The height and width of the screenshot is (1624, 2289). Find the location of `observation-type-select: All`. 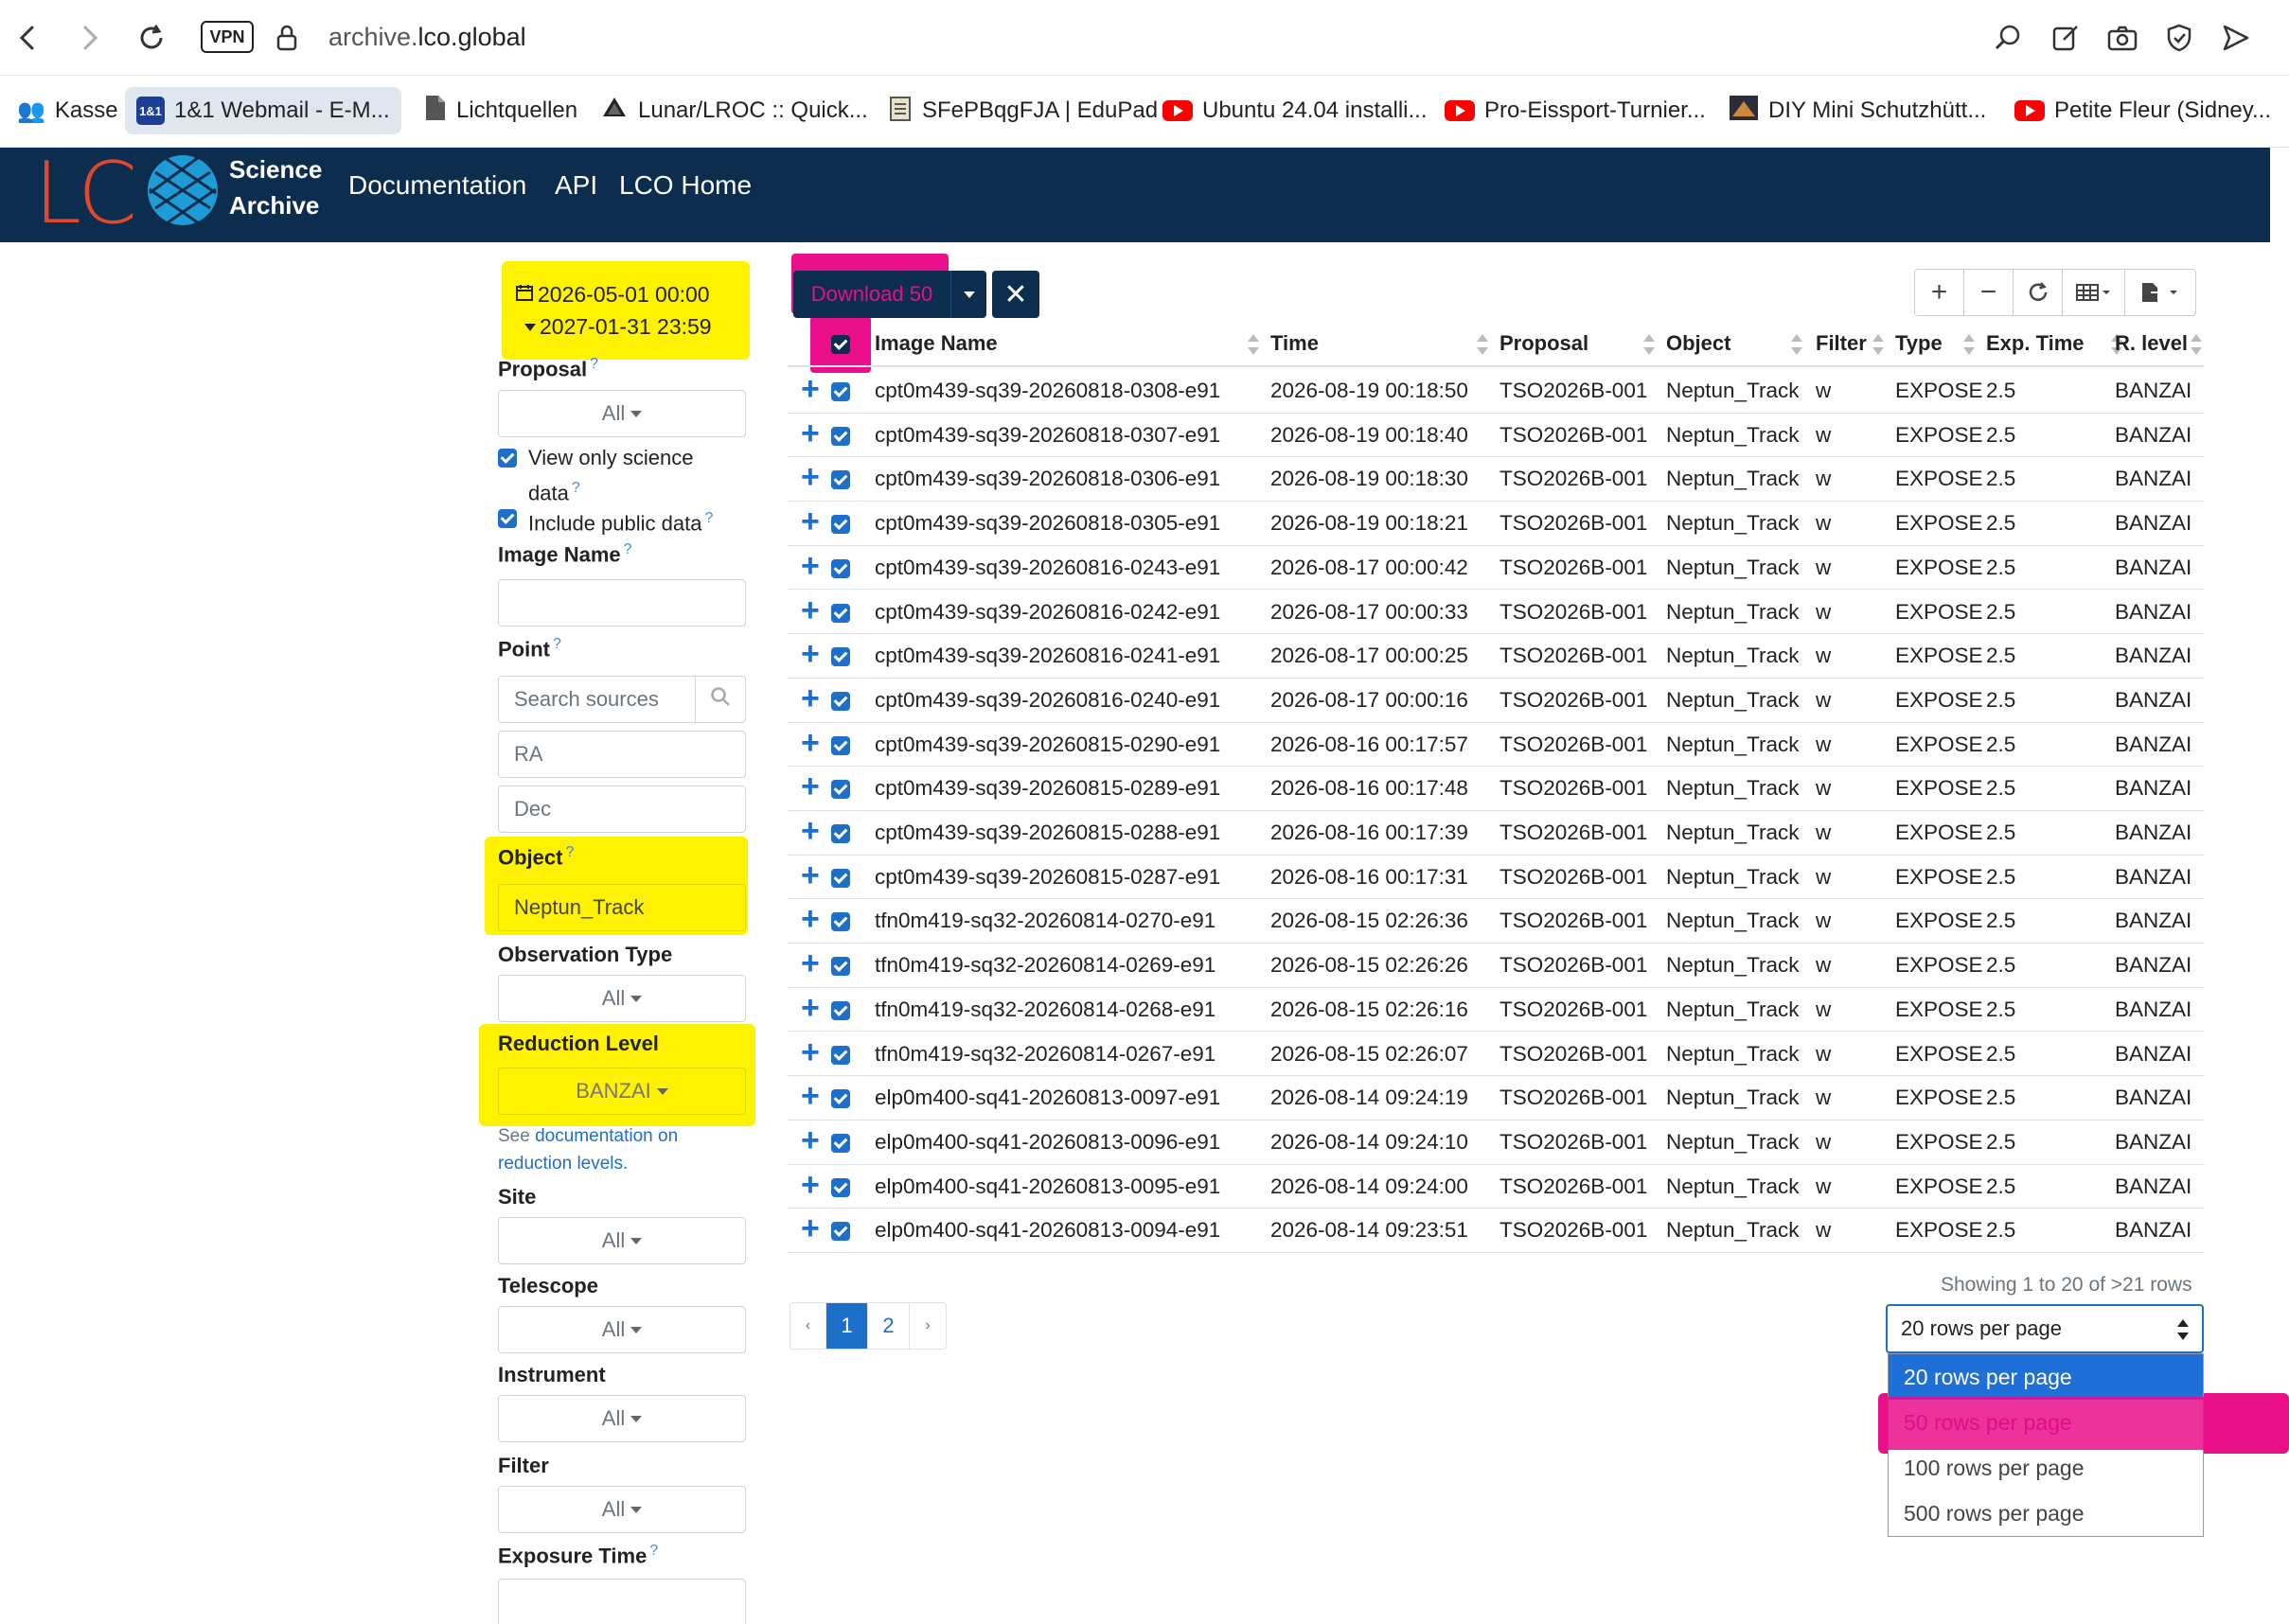

observation-type-select: All is located at coordinates (622, 998).